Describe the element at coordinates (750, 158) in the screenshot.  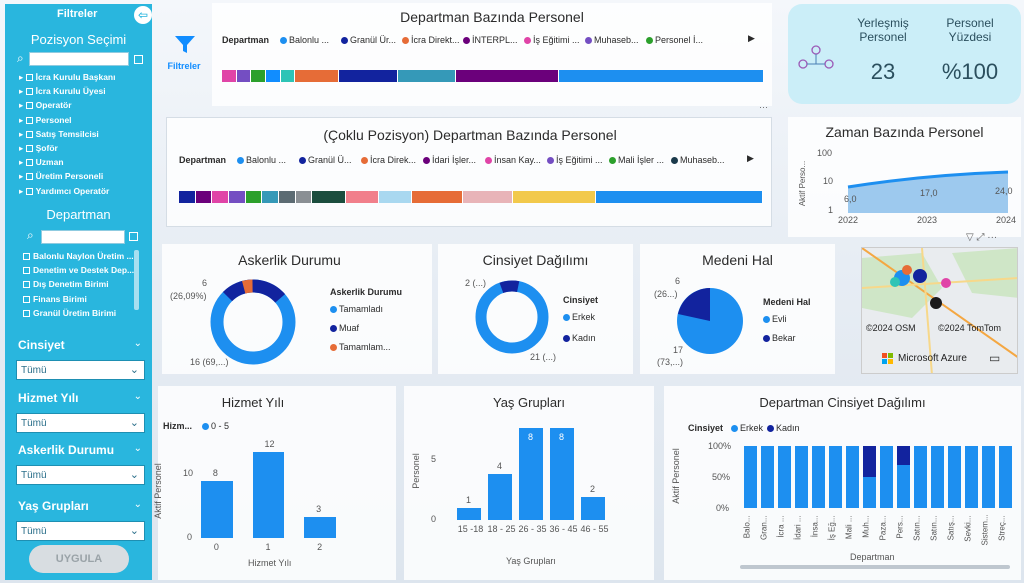
I see `legend-next-icon: ▶` at that location.